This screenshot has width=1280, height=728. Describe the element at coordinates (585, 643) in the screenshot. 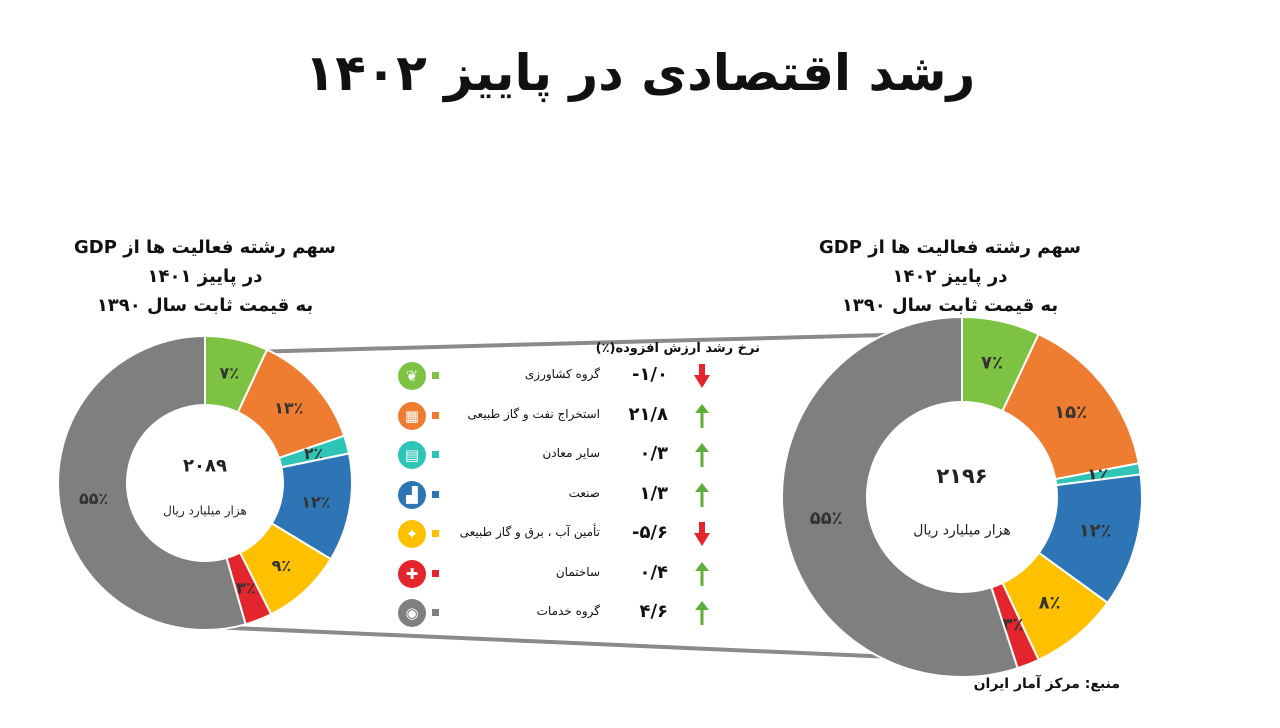

I see `connector-line-bottom` at that location.